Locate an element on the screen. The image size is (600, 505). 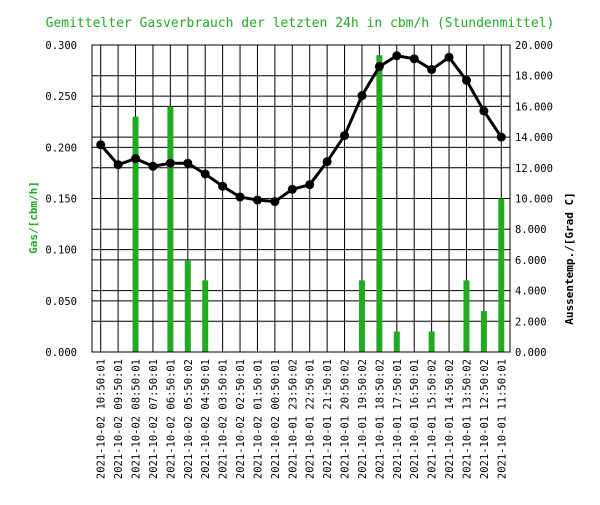
right-tick-label: 20.000 is located at coordinates (534, 46).